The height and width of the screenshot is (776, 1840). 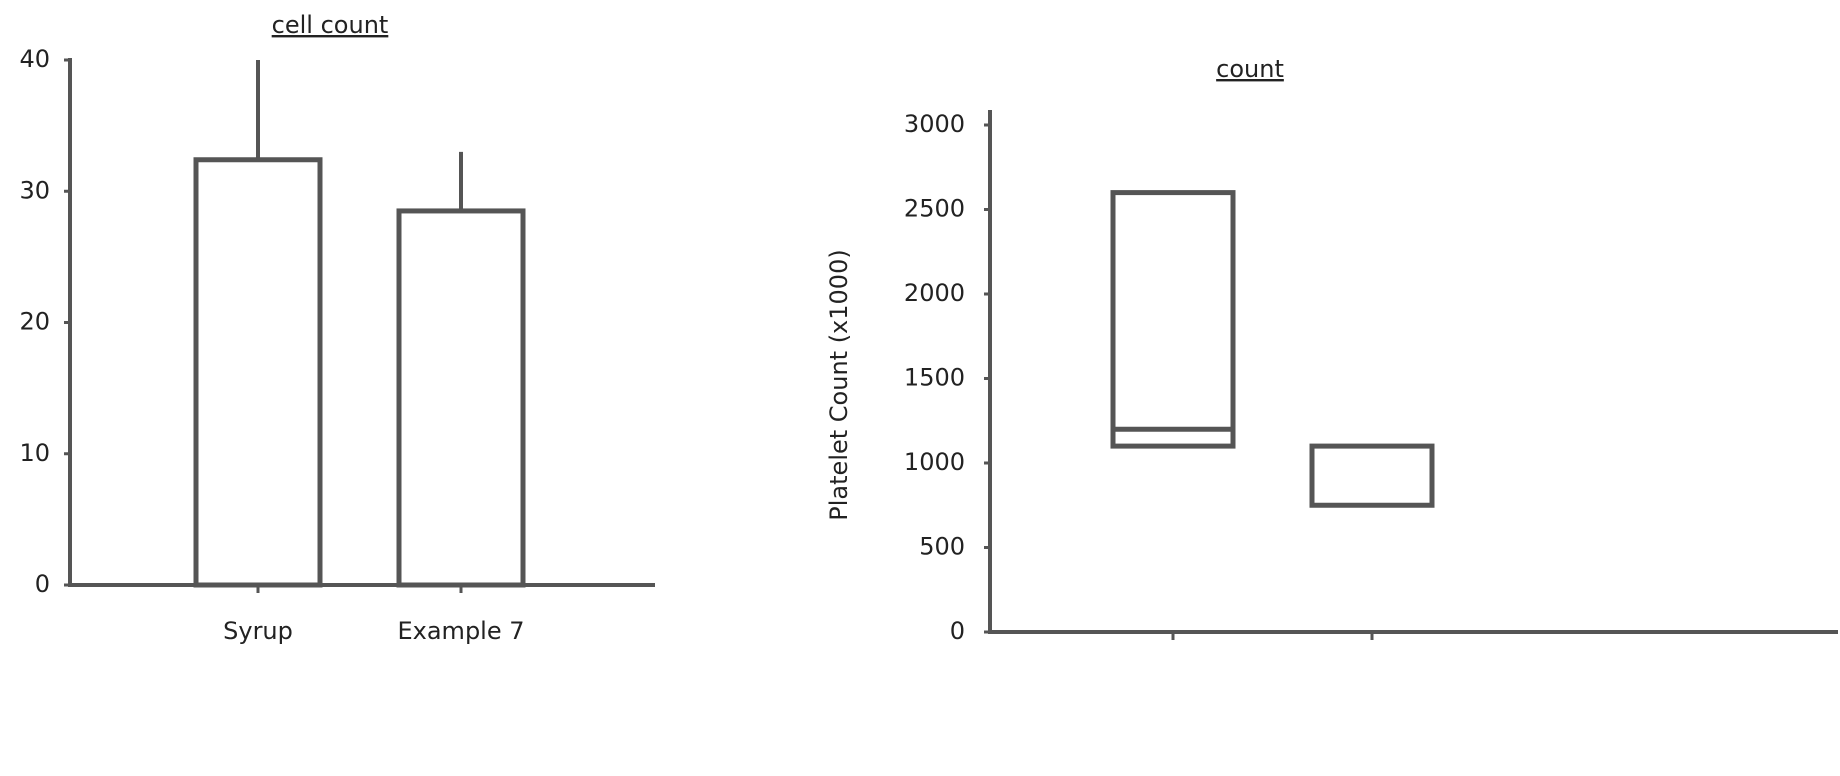 What do you see at coordinates (934, 124) in the screenshot?
I see `y-tick-label: 3000` at bounding box center [934, 124].